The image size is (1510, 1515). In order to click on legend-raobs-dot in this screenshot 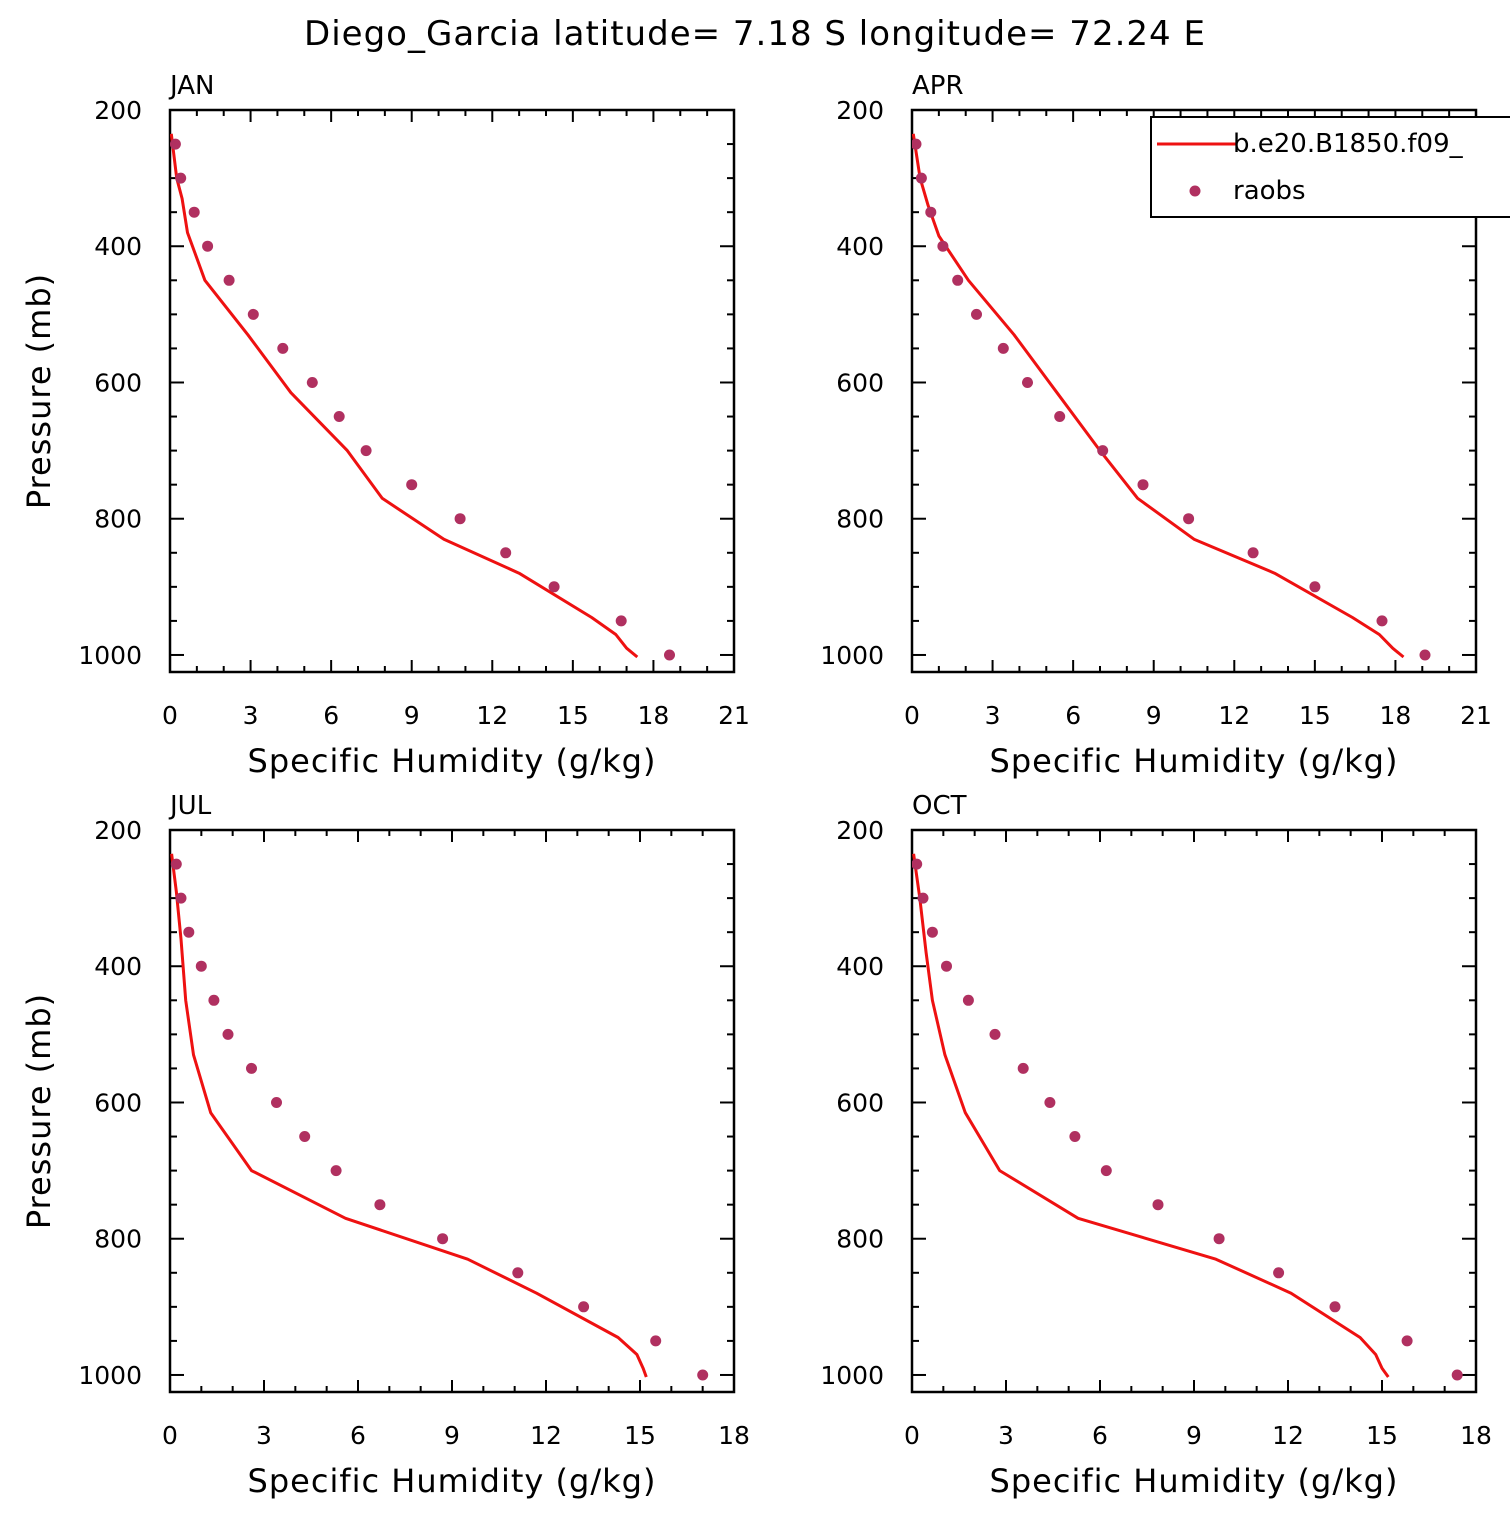, I will do `click(1195, 191)`.